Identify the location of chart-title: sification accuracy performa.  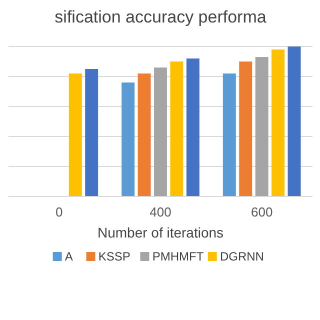
(160, 17).